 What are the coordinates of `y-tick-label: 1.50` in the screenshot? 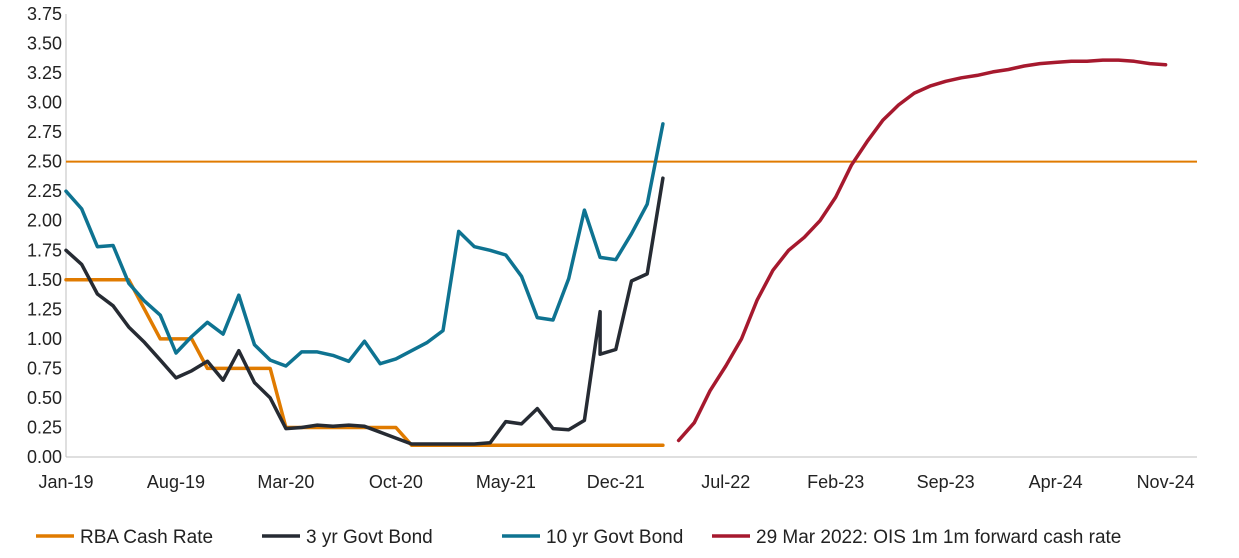 It's located at (44, 280).